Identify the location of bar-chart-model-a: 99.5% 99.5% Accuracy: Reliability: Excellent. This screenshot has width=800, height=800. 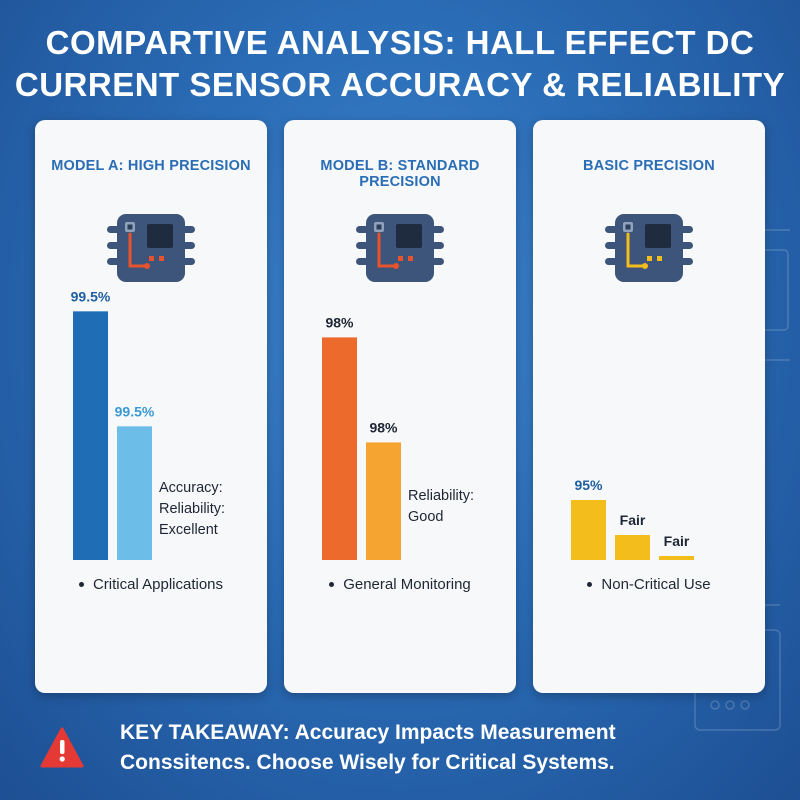
(148, 424).